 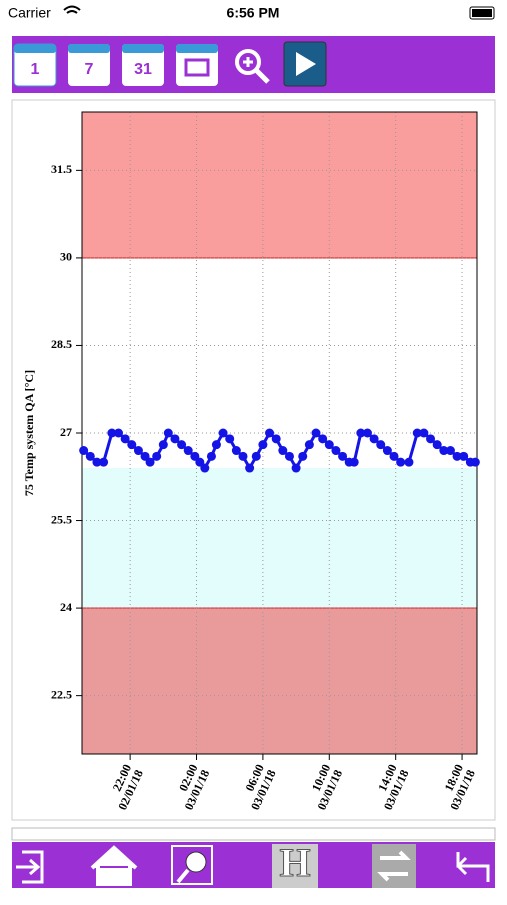 I want to click on y-tick-label: 22.5, so click(x=61, y=694).